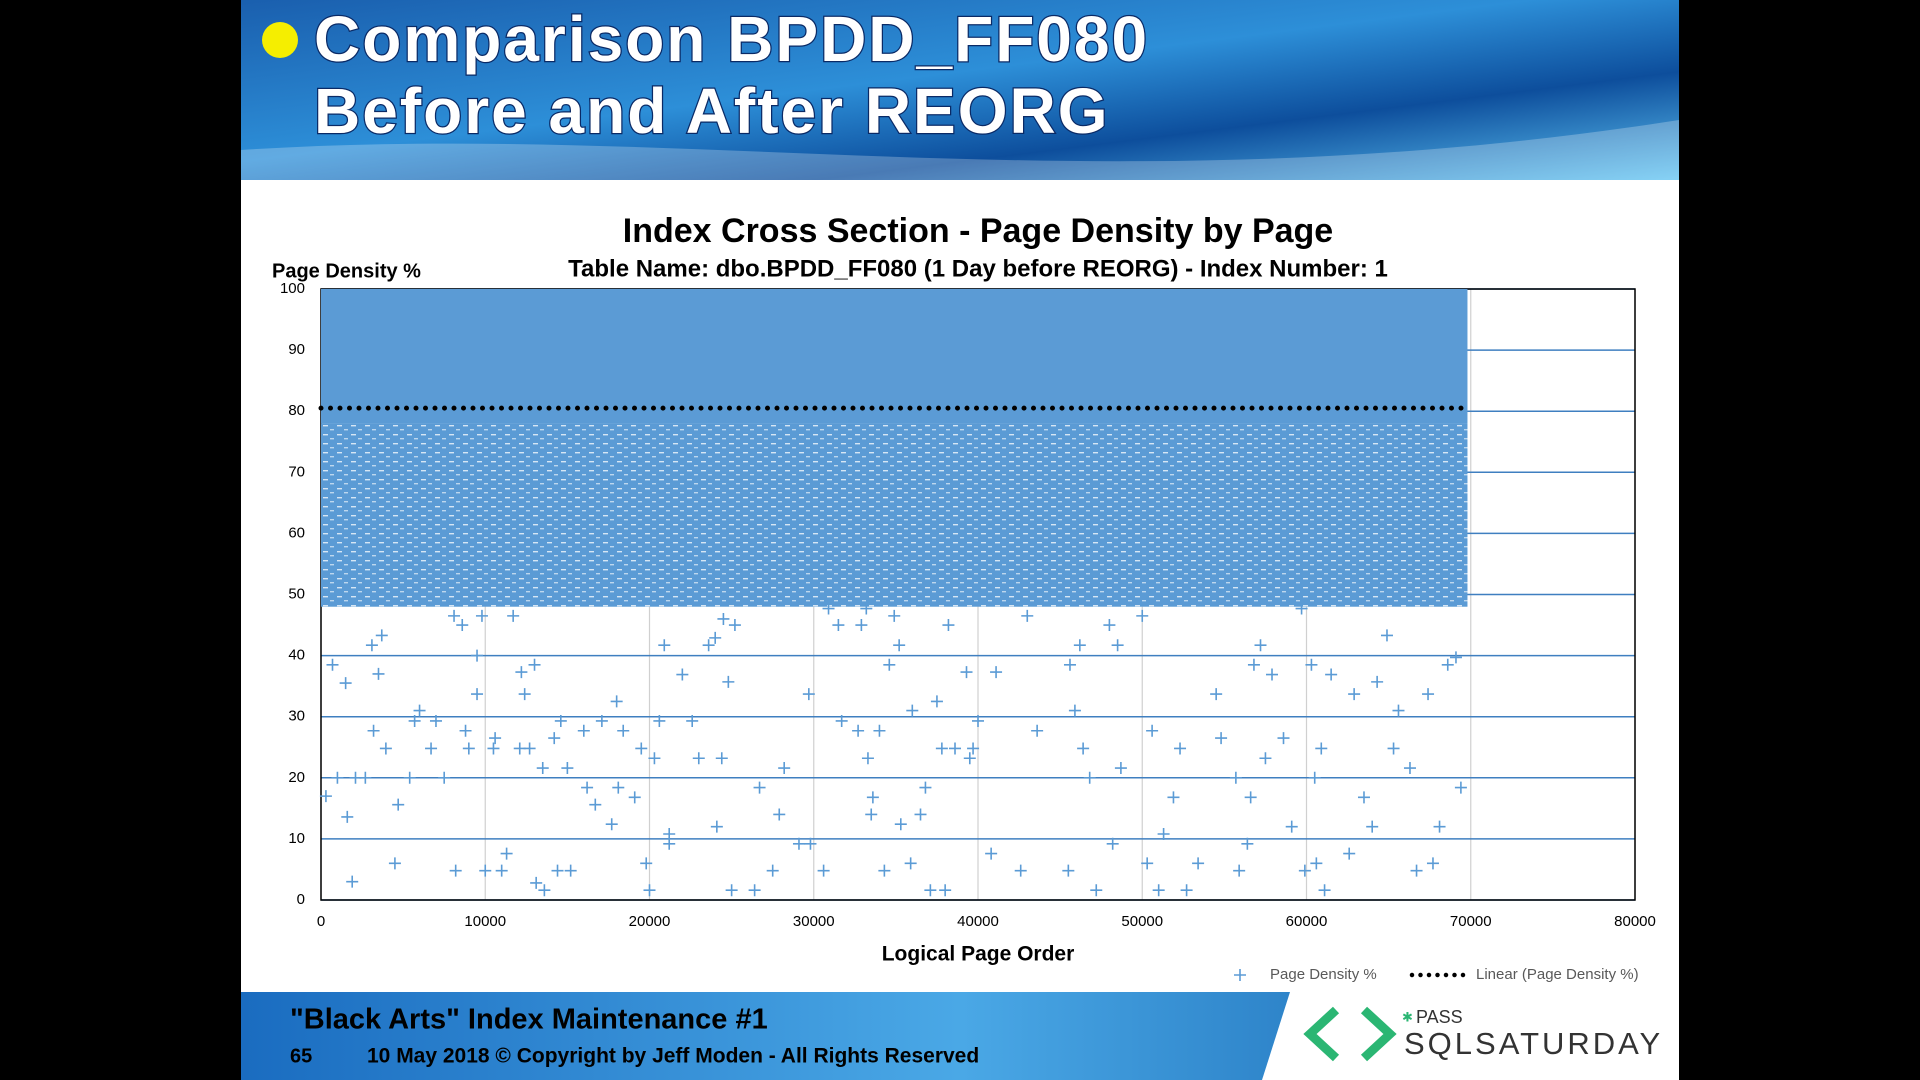  I want to click on logo-small: PASS, so click(1439, 1017).